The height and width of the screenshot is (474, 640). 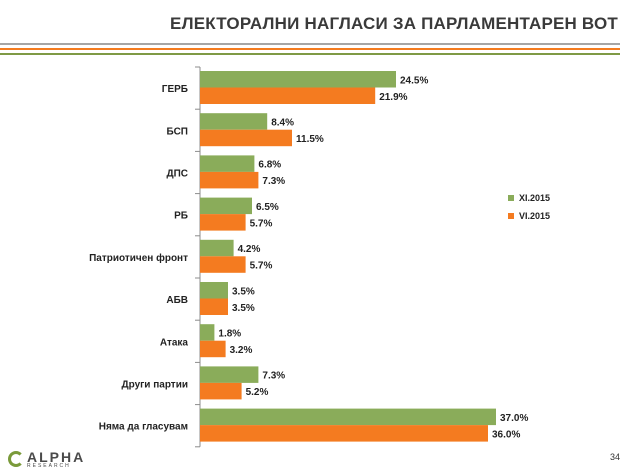 I want to click on data-label: 1.8%, so click(x=229, y=333).